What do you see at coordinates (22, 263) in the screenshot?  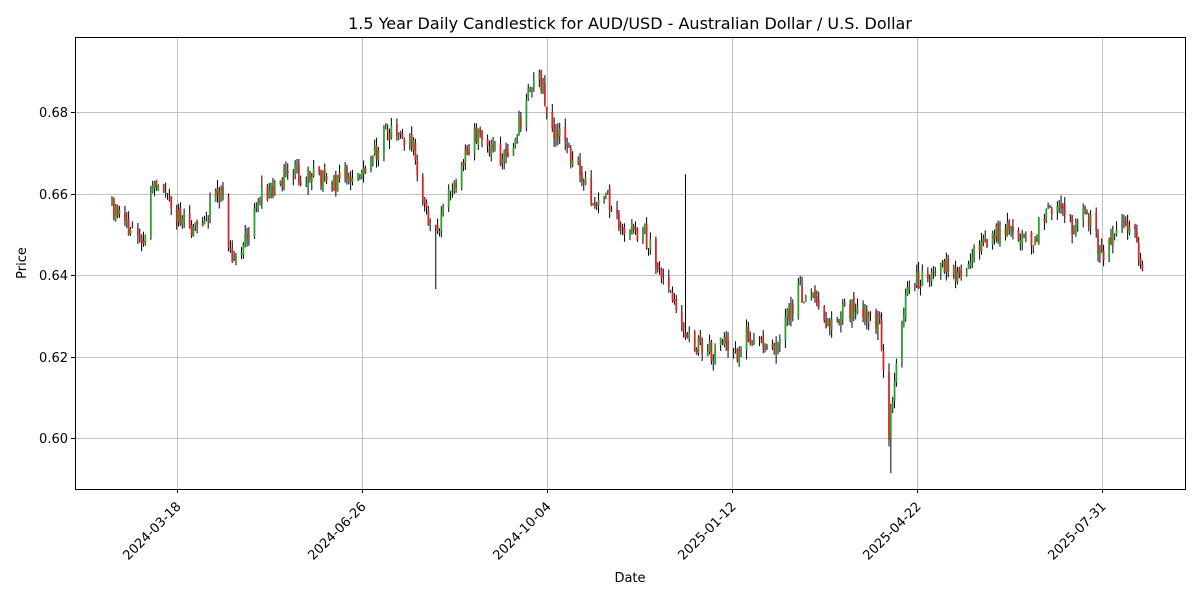 I see `y-axis-label: Price` at bounding box center [22, 263].